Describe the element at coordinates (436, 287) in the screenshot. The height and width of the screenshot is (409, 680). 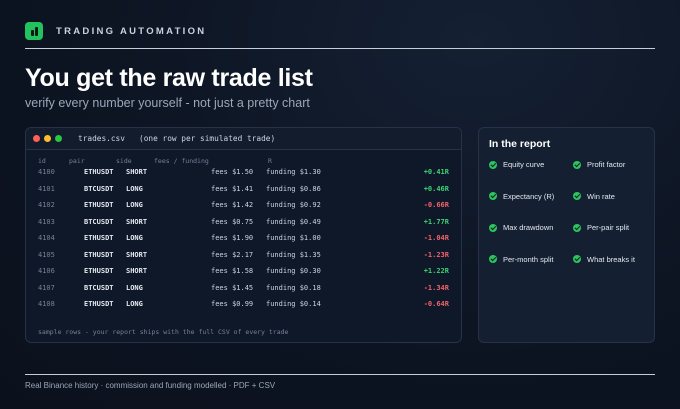
I see `trade-r-multiple: -1.34R` at that location.